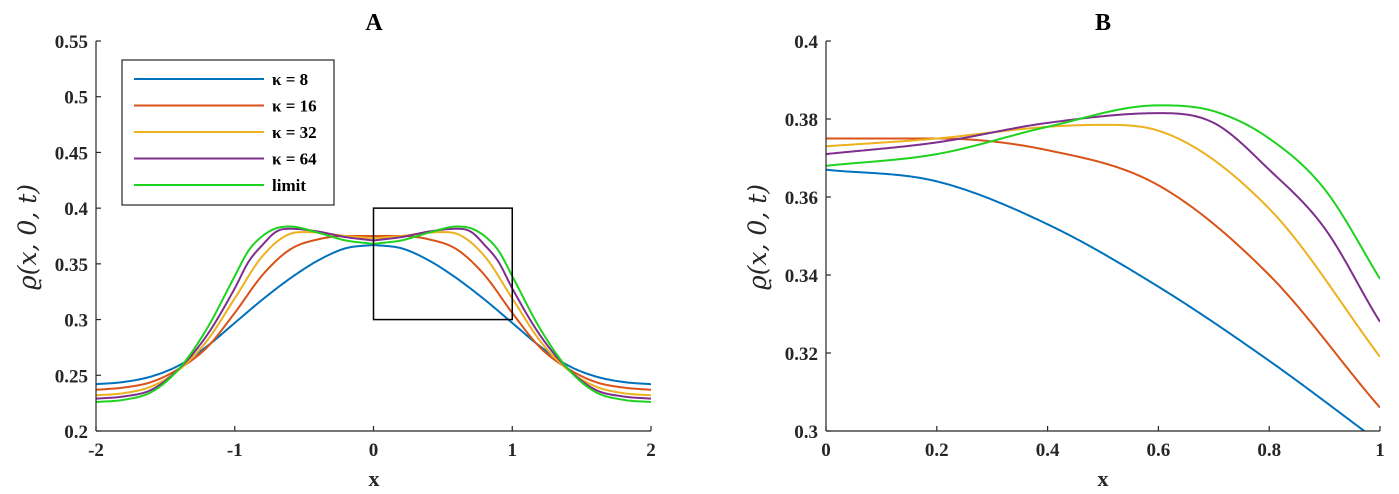 This screenshot has width=1399, height=494. Describe the element at coordinates (801, 120) in the screenshot. I see `panel-b-y-tick-label: 0.38` at that location.